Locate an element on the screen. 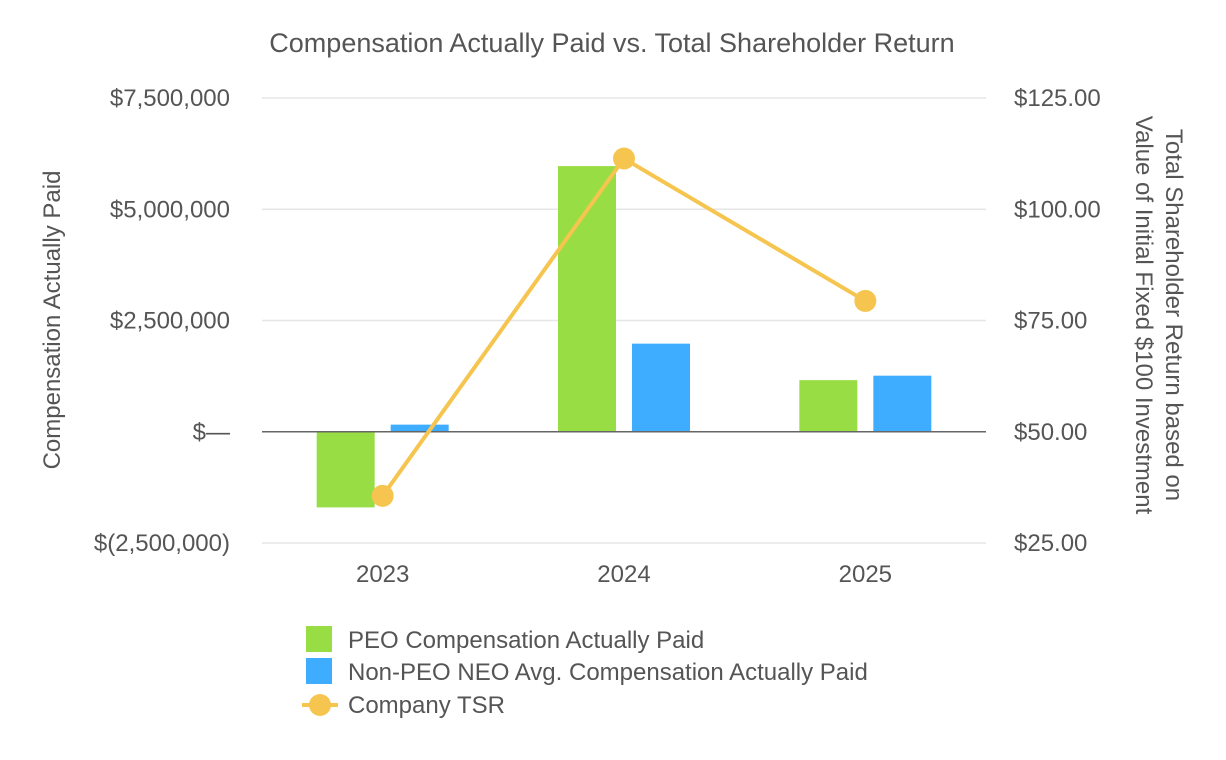 The height and width of the screenshot is (760, 1226). x-tick-label: 2025 is located at coordinates (865, 574).